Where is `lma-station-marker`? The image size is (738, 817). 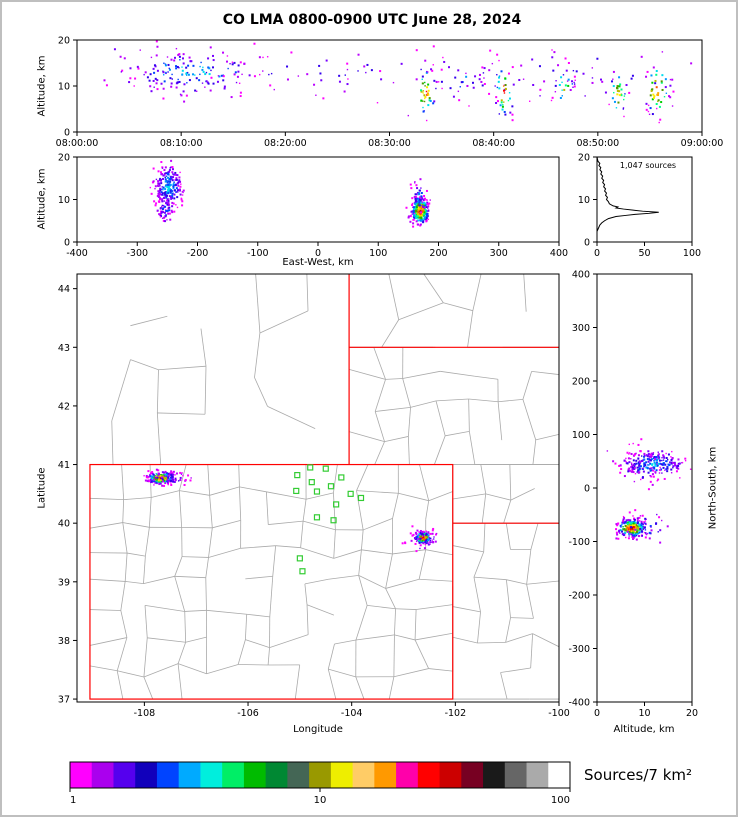 lma-station-marker is located at coordinates (297, 475).